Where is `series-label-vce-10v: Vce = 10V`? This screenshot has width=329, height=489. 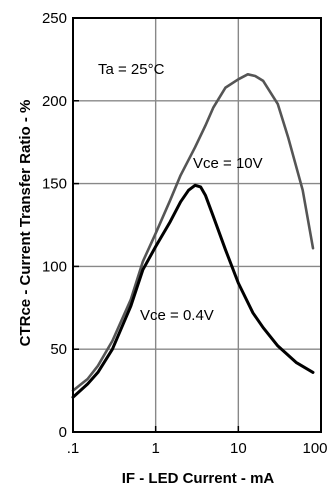 series-label-vce-10v: Vce = 10V is located at coordinates (228, 163).